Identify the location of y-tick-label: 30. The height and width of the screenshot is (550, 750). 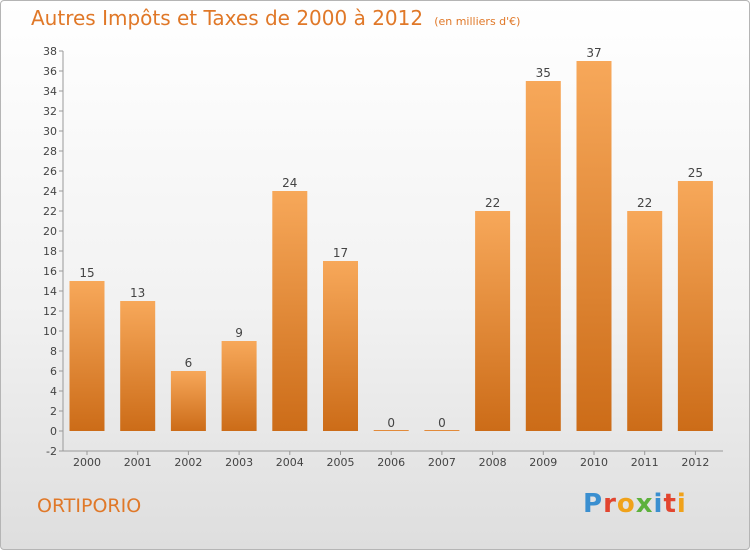
(50, 131).